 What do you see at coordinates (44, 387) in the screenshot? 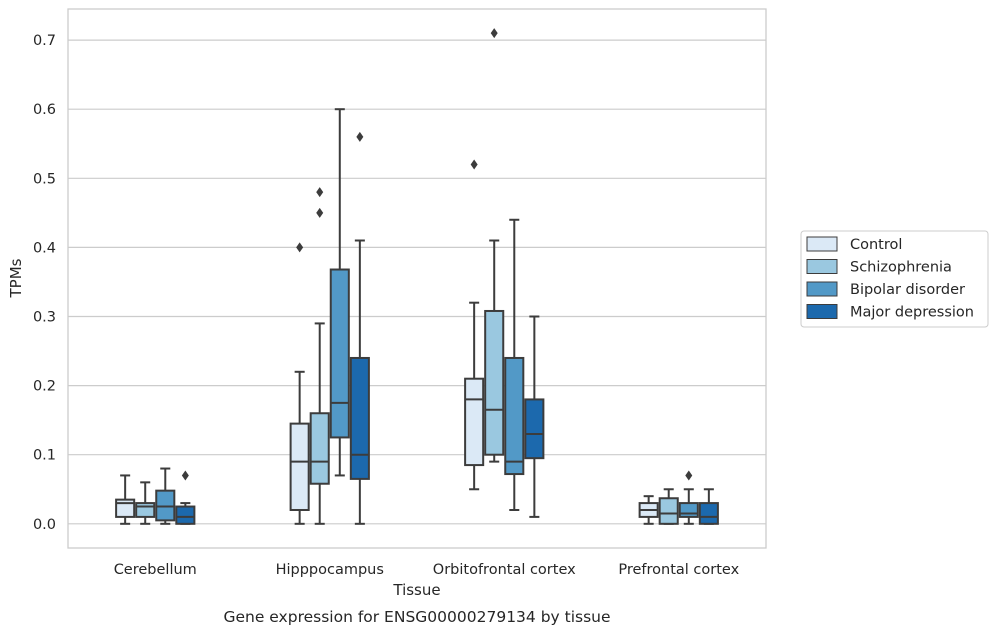
I see `y-tick-label: 0.2` at bounding box center [44, 387].